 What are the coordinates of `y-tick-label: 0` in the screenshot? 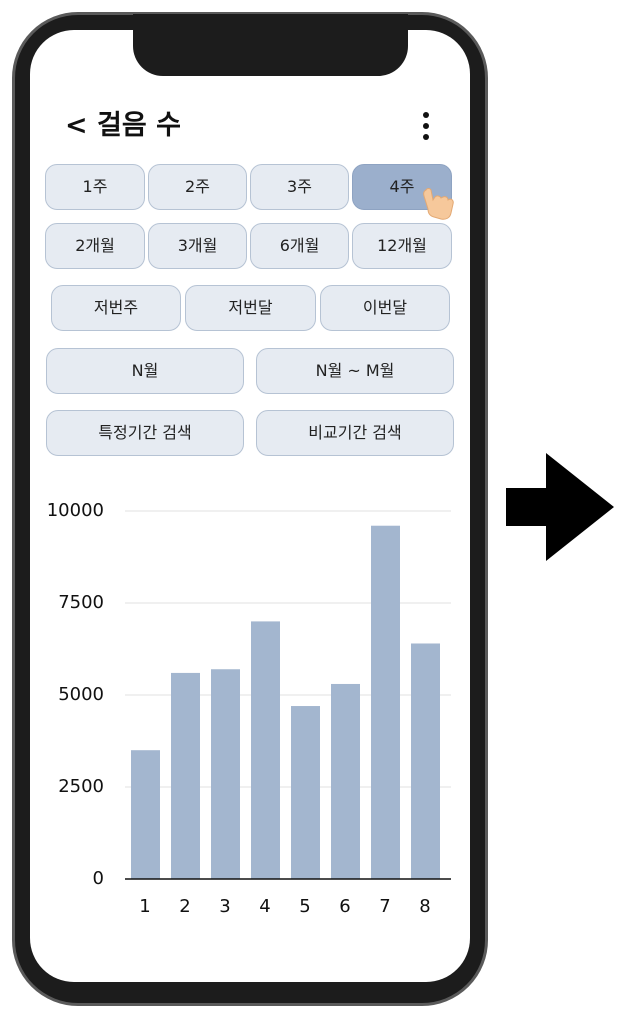 It's located at (98, 878).